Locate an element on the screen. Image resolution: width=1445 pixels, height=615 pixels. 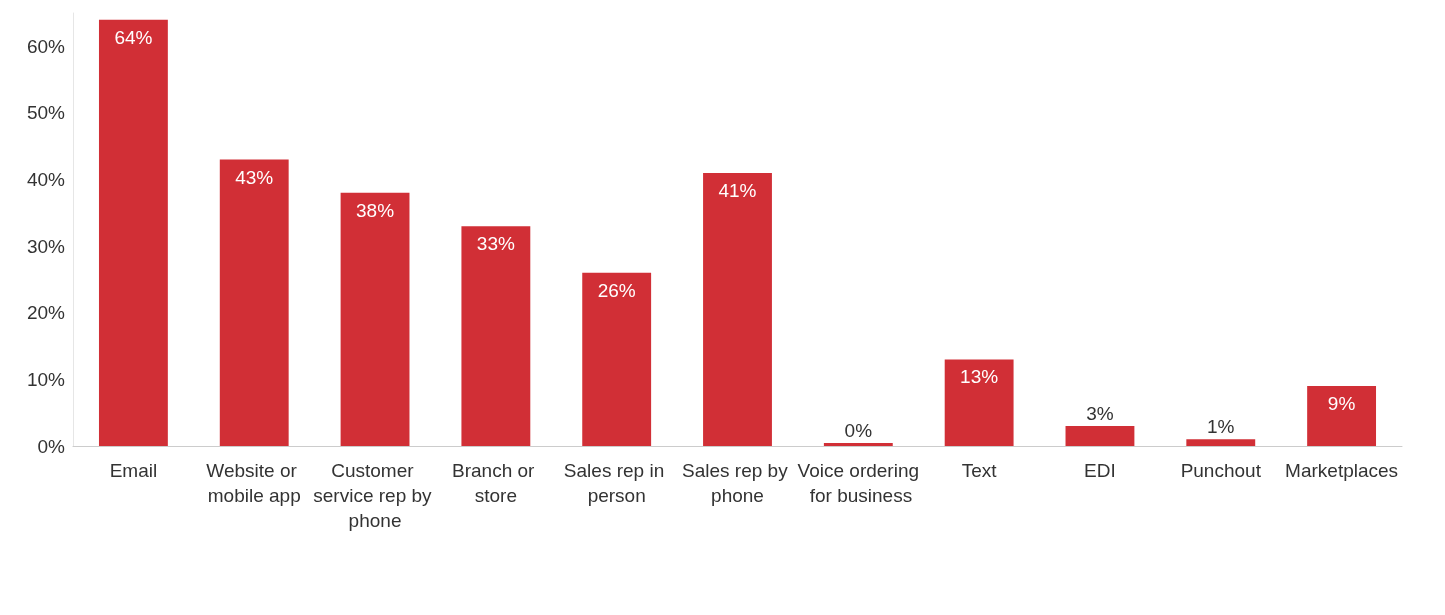
data-label: 13% is located at coordinates (979, 377).